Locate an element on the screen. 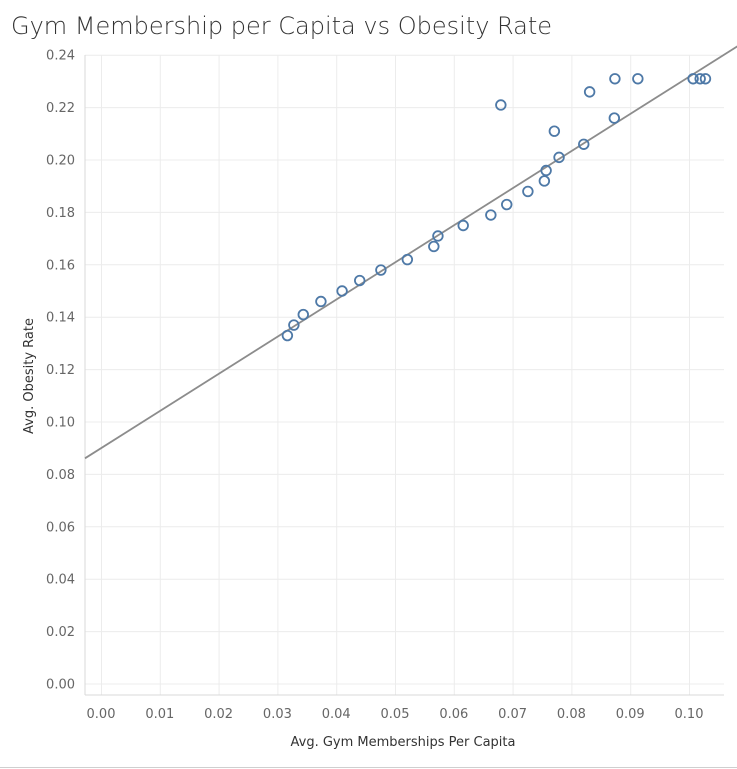 This screenshot has height=769, width=737. x-tick-label: 0.06 is located at coordinates (453, 714).